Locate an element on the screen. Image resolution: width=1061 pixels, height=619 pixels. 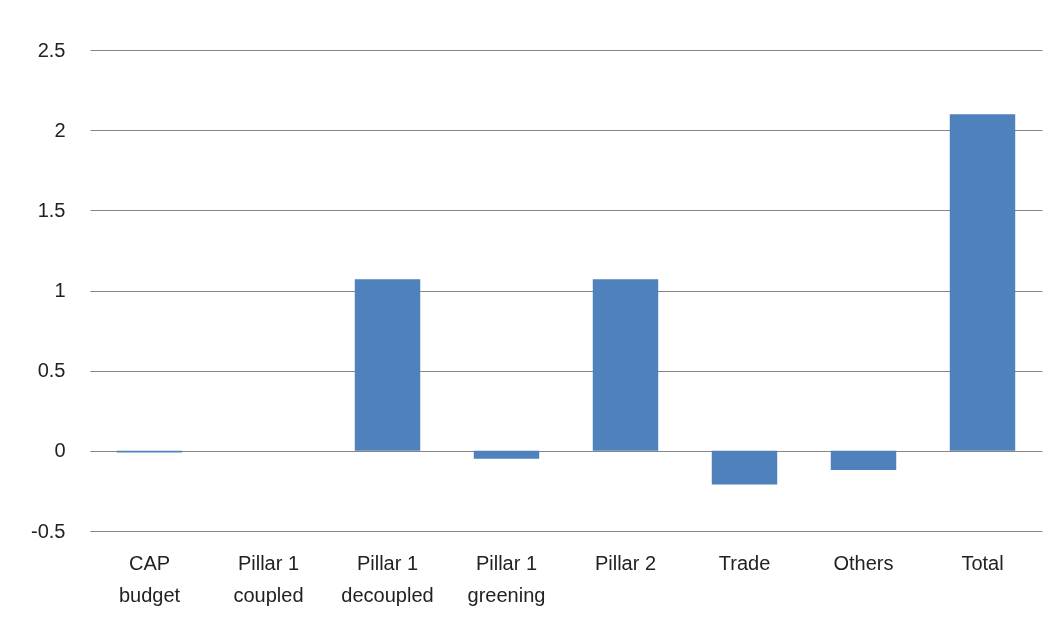
y-tick-label: 1.5 is located at coordinates (51, 209).